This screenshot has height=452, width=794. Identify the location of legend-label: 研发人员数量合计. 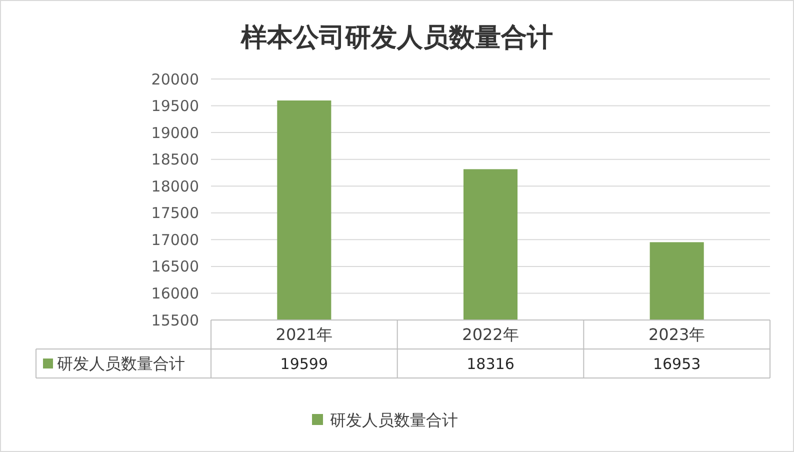
(394, 420).